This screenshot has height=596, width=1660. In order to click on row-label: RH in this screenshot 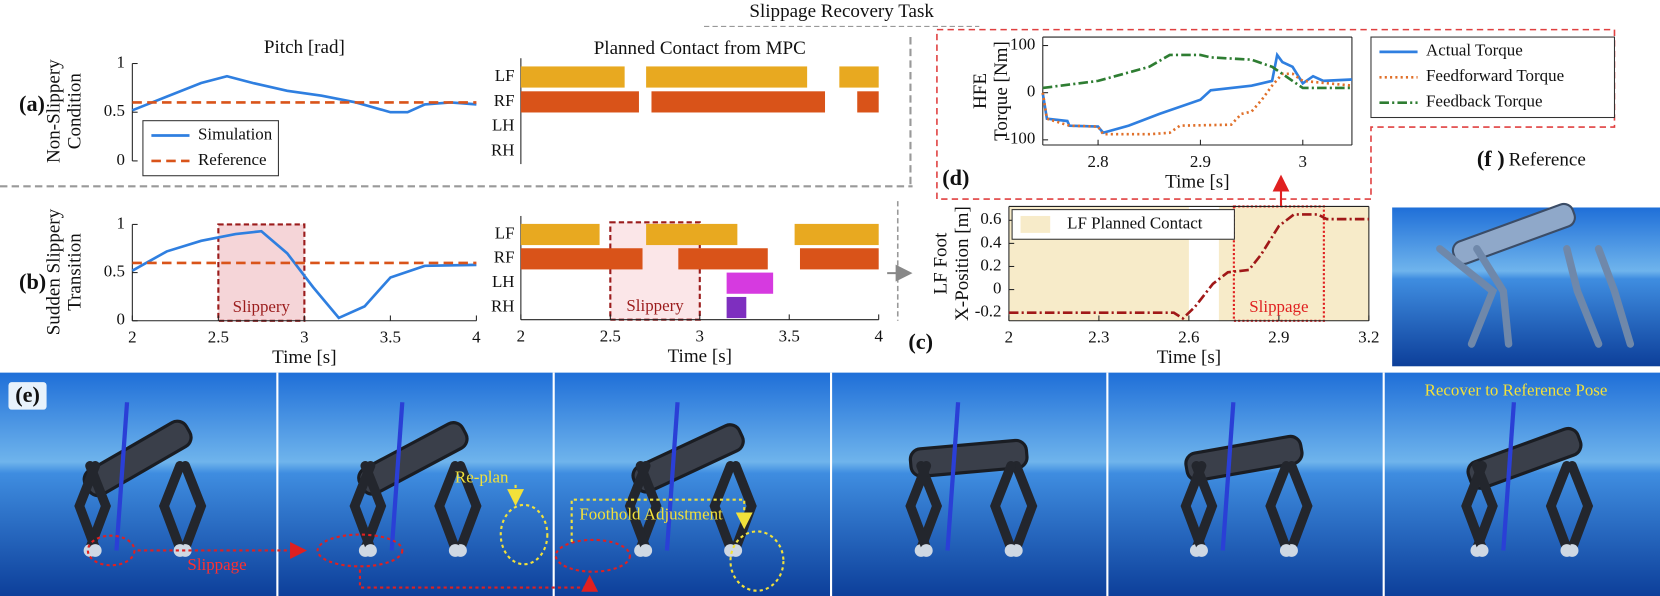, I will do `click(503, 150)`.